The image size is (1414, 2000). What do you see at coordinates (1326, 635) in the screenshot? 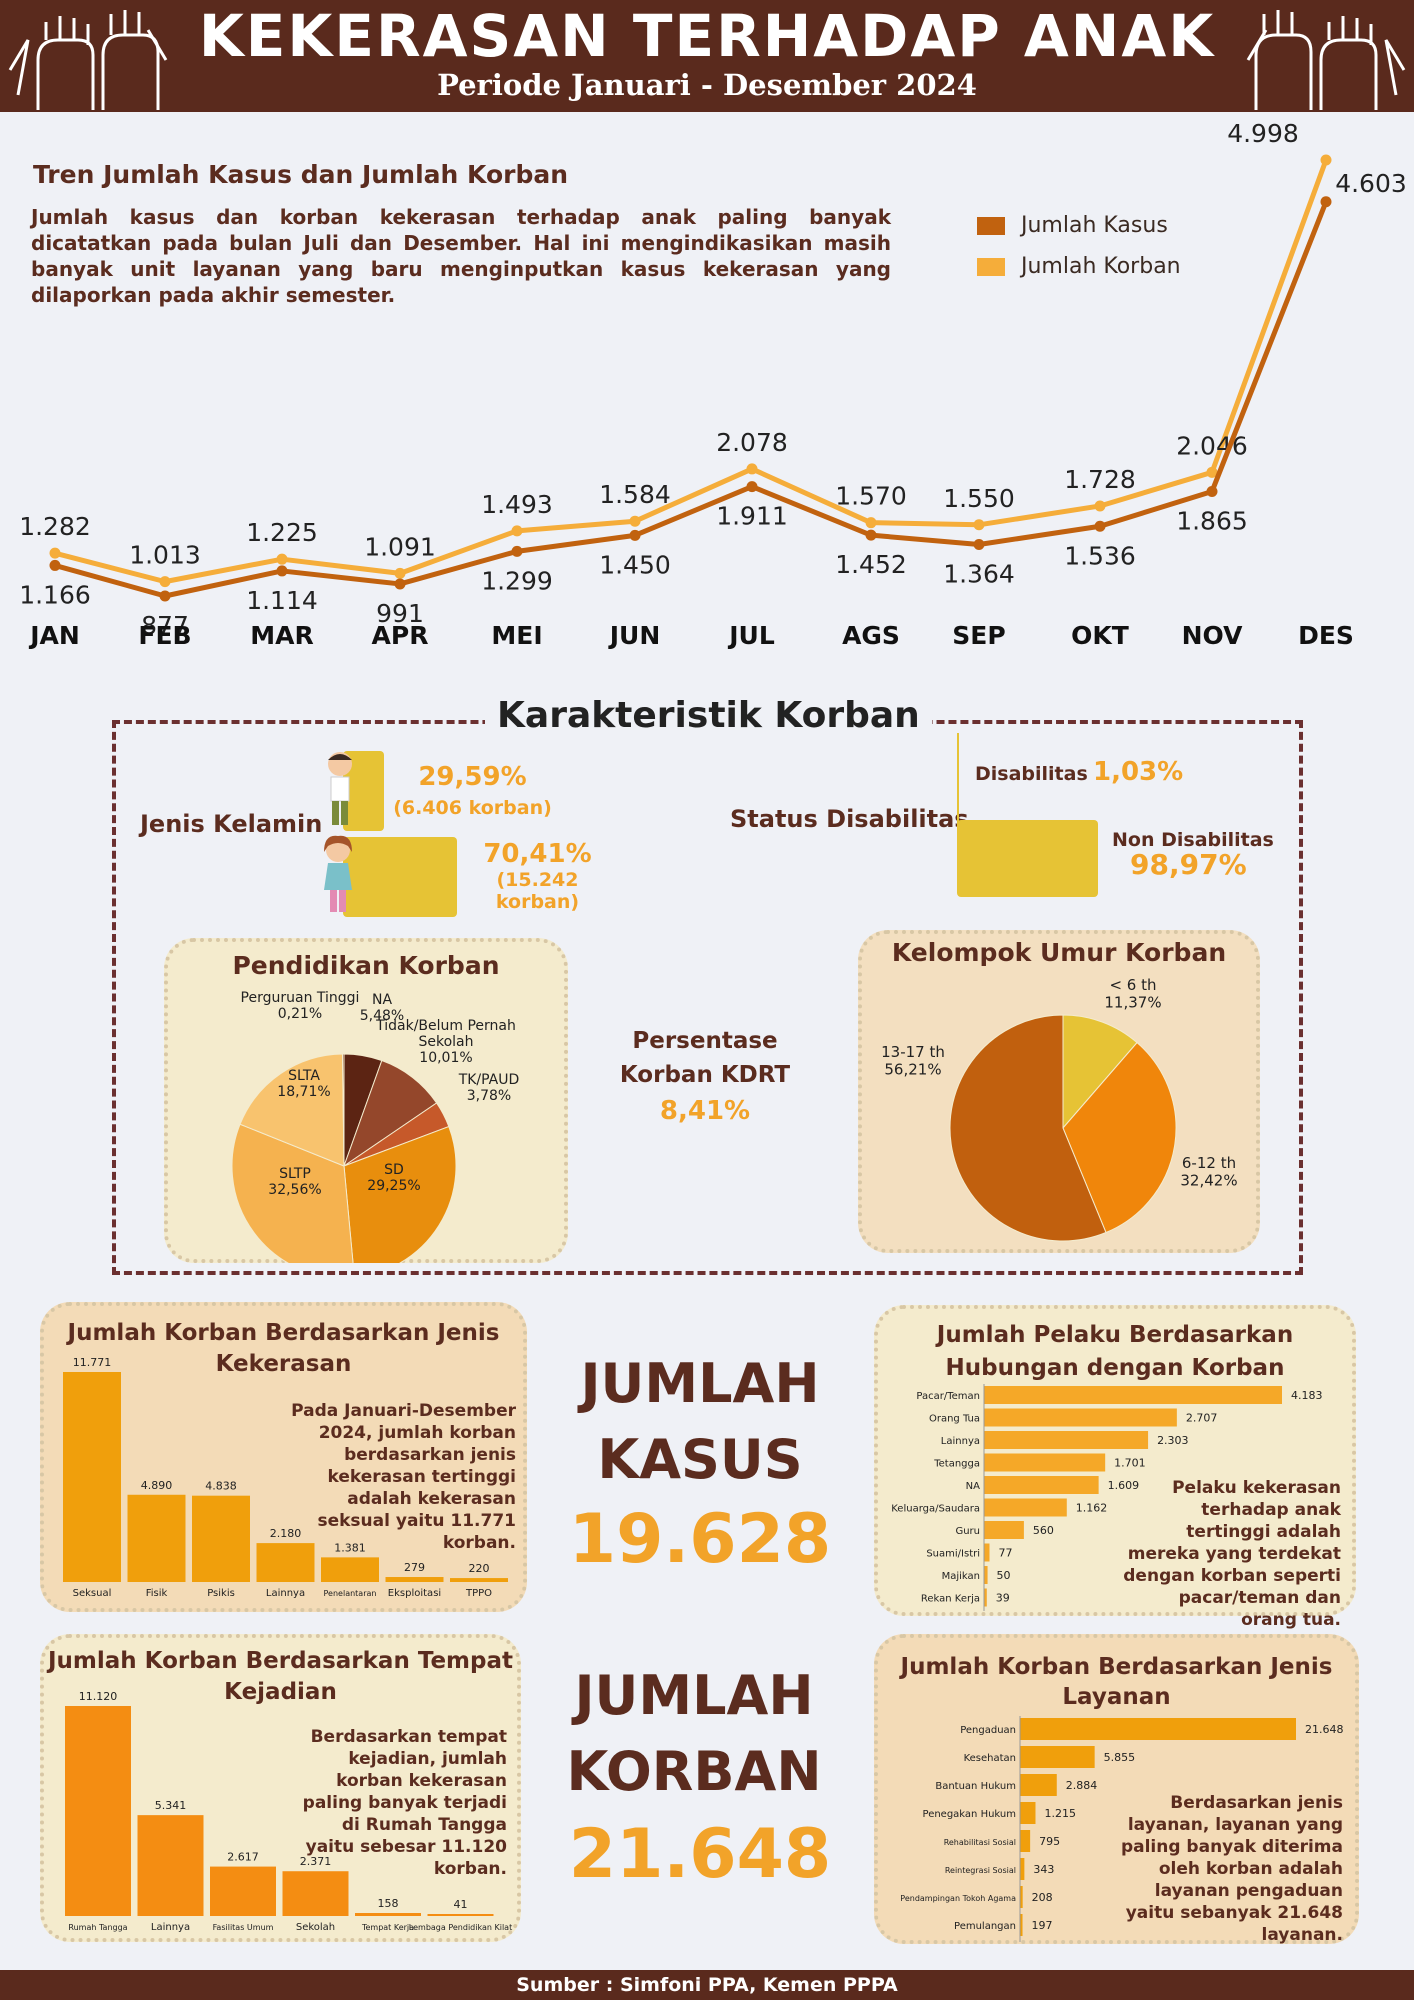
I see `x-tick-label: DES` at bounding box center [1326, 635].